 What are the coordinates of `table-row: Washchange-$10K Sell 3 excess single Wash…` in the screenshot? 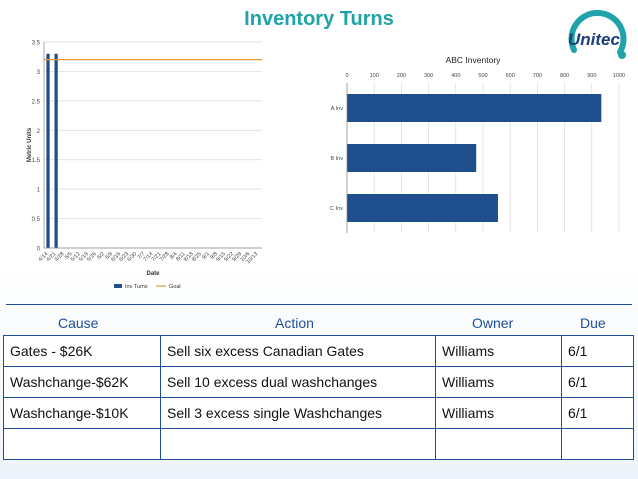 It's located at (318, 413).